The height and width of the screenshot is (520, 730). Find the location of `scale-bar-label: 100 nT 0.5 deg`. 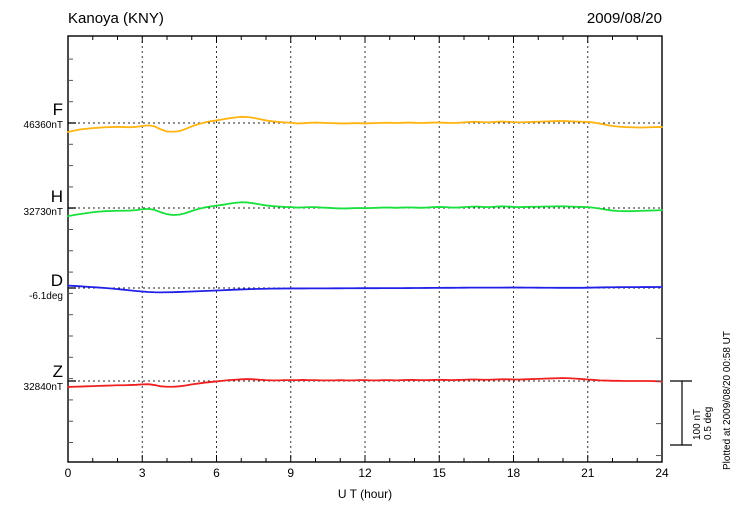

scale-bar-label: 100 nT 0.5 deg is located at coordinates (703, 423).